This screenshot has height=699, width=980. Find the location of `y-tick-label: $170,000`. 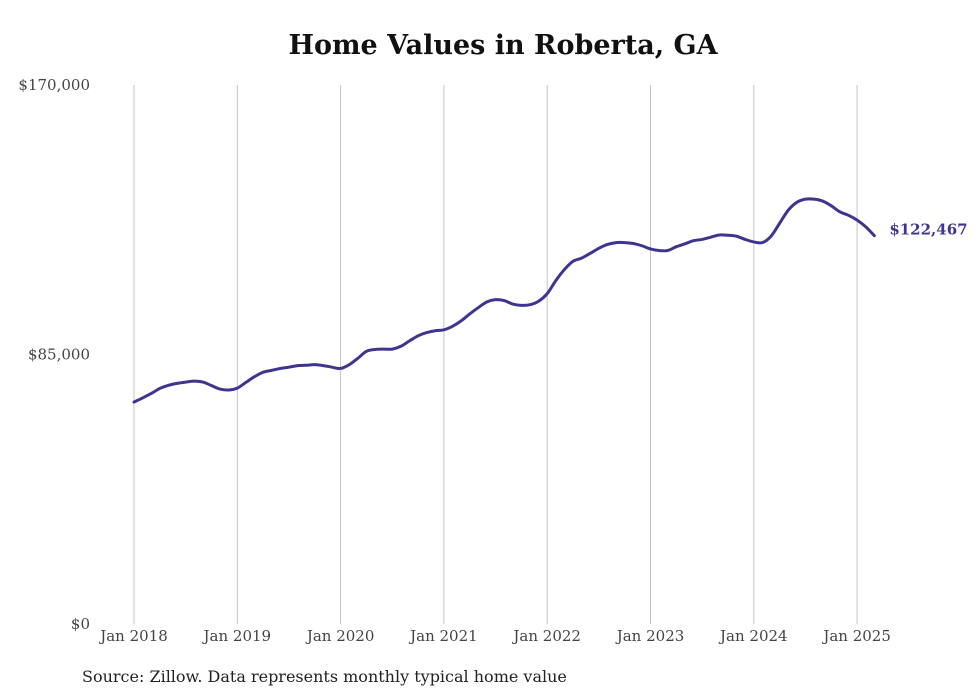

y-tick-label: $170,000 is located at coordinates (54, 85).